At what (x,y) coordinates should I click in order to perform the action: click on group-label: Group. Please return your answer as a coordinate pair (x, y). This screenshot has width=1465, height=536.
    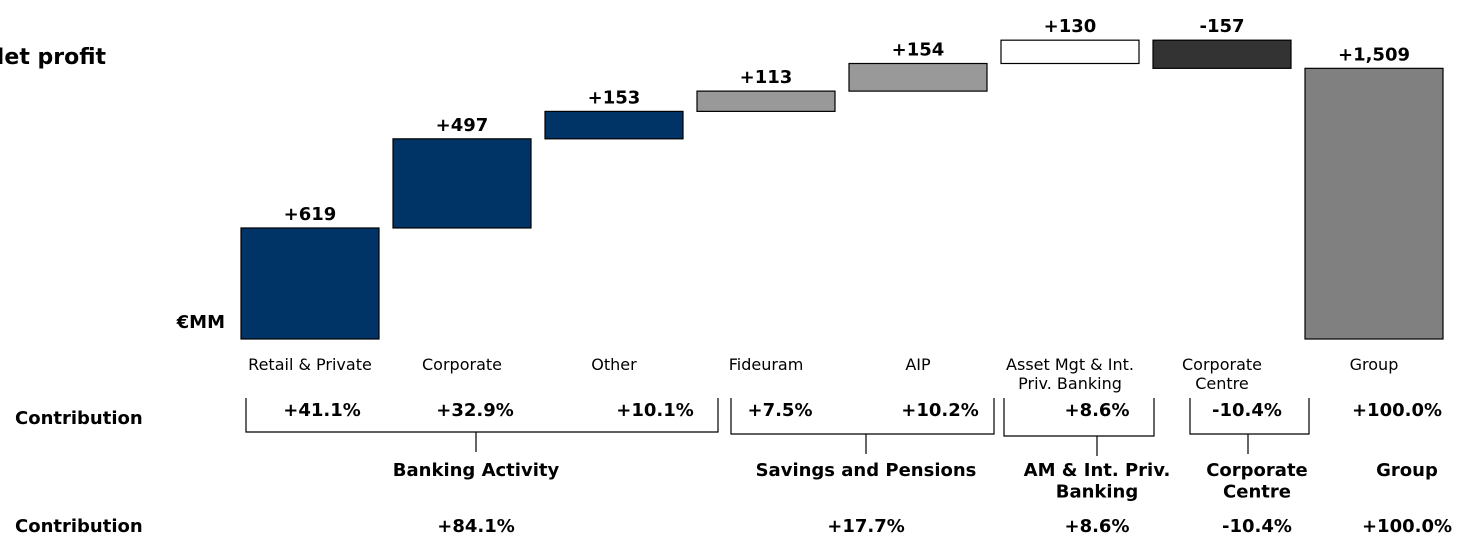
    Looking at the image, I should click on (1407, 470).